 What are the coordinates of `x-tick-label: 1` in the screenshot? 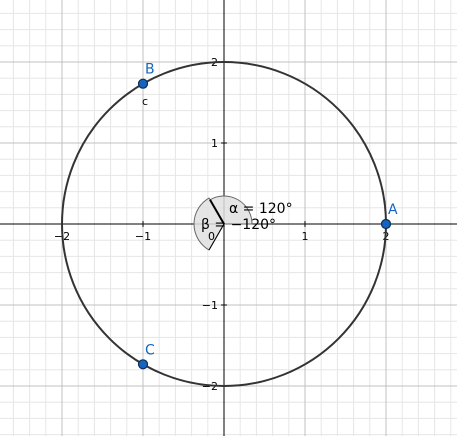 It's located at (305, 236).